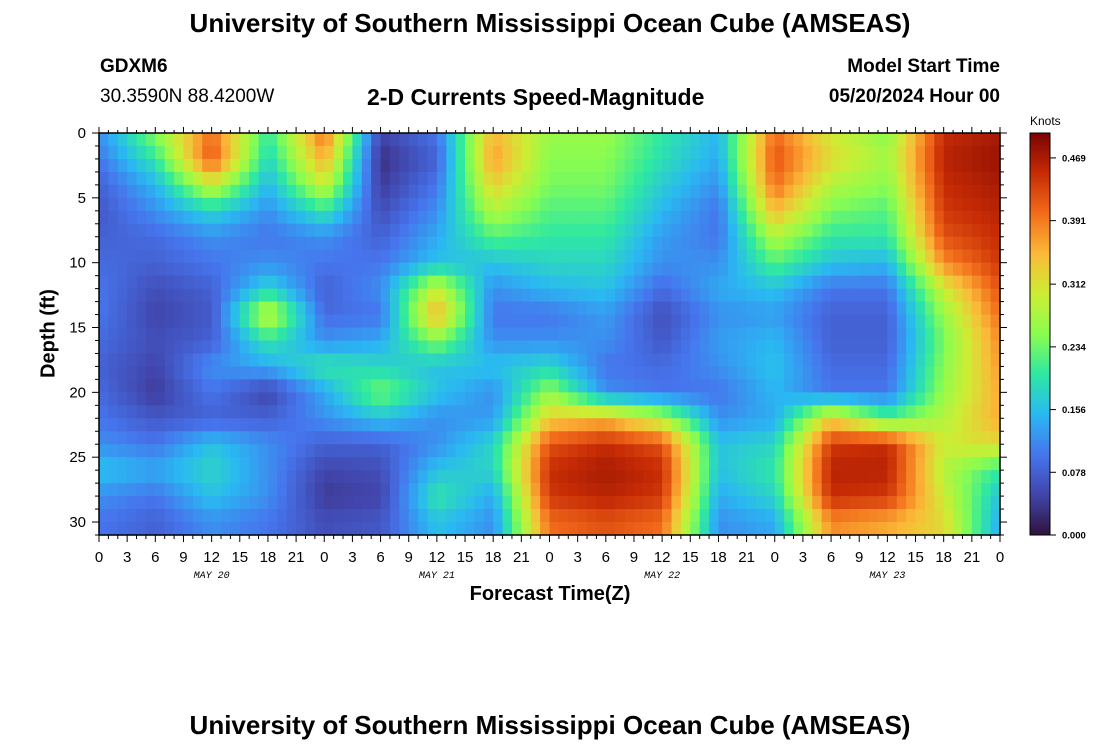  What do you see at coordinates (550, 594) in the screenshot?
I see `x-axis-label: Forecast Time(Z)` at bounding box center [550, 594].